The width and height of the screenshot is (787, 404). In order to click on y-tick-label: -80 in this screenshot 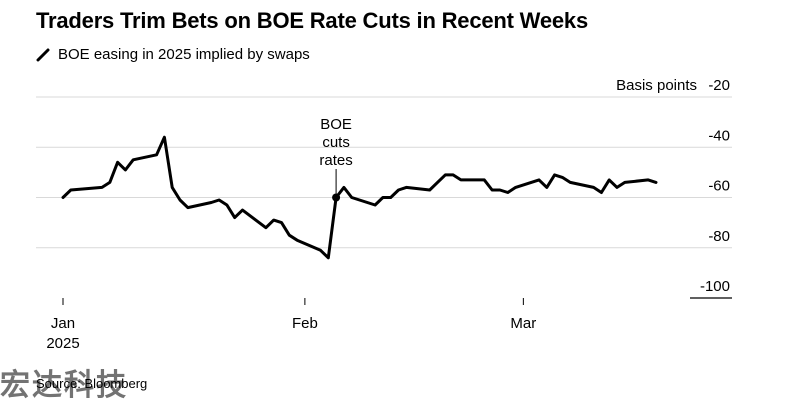, I will do `click(719, 236)`.